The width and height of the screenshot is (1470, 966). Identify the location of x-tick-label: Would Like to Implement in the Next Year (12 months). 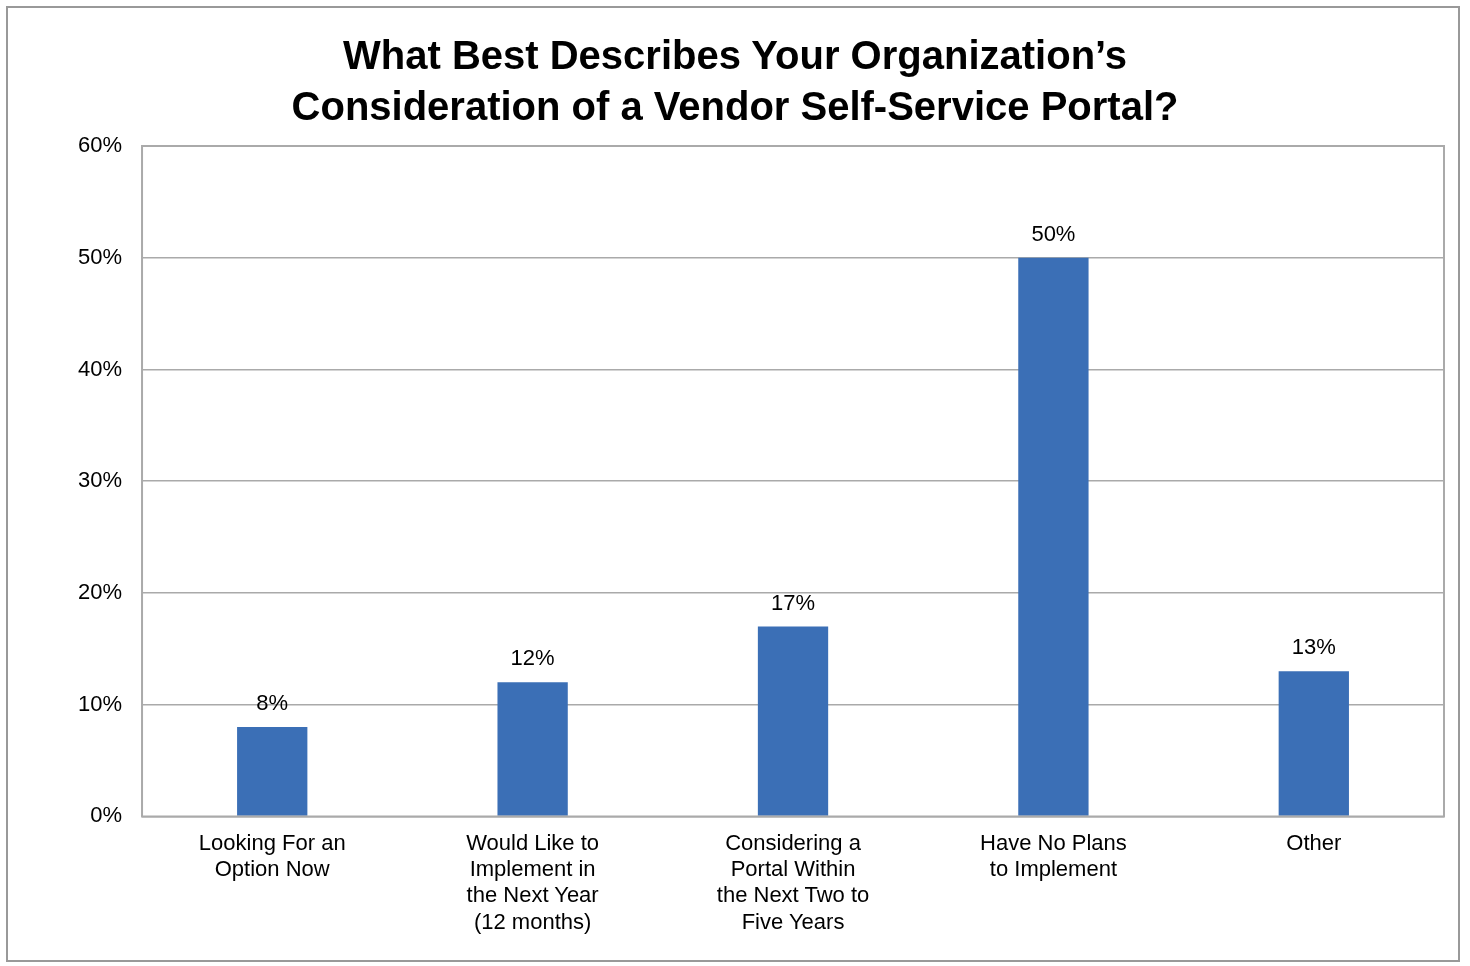
(533, 881).